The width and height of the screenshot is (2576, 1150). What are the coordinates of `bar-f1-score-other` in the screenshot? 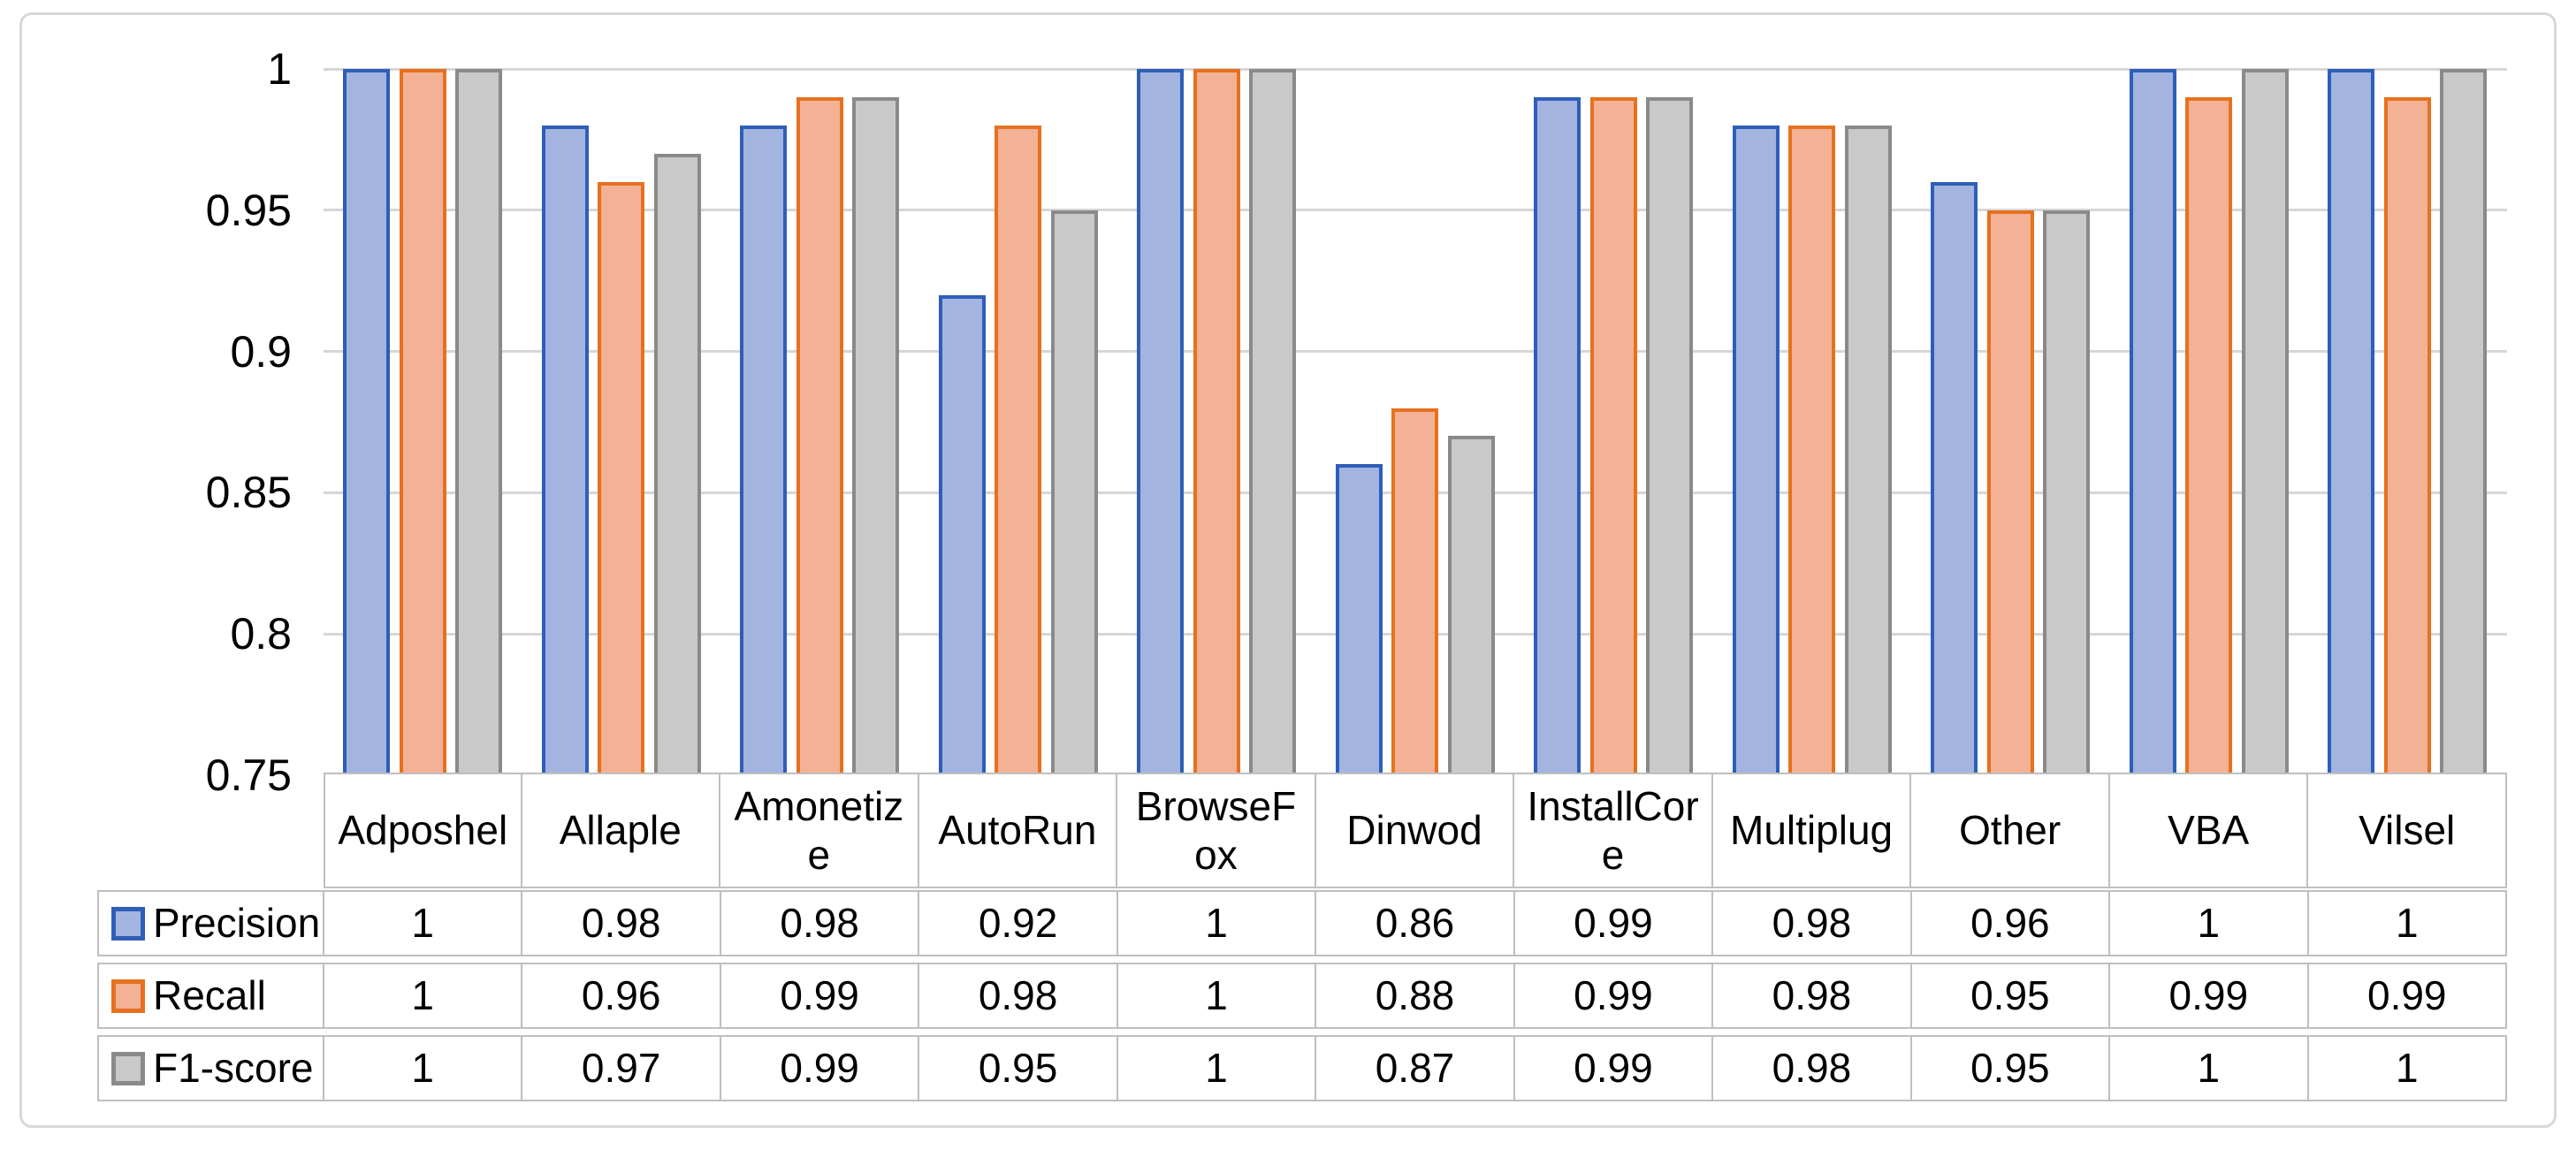 It's located at (2067, 492).